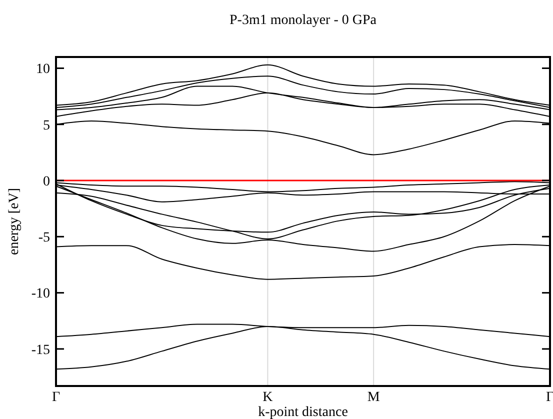  What do you see at coordinates (40, 294) in the screenshot?
I see `y-tick-label: -10` at bounding box center [40, 294].